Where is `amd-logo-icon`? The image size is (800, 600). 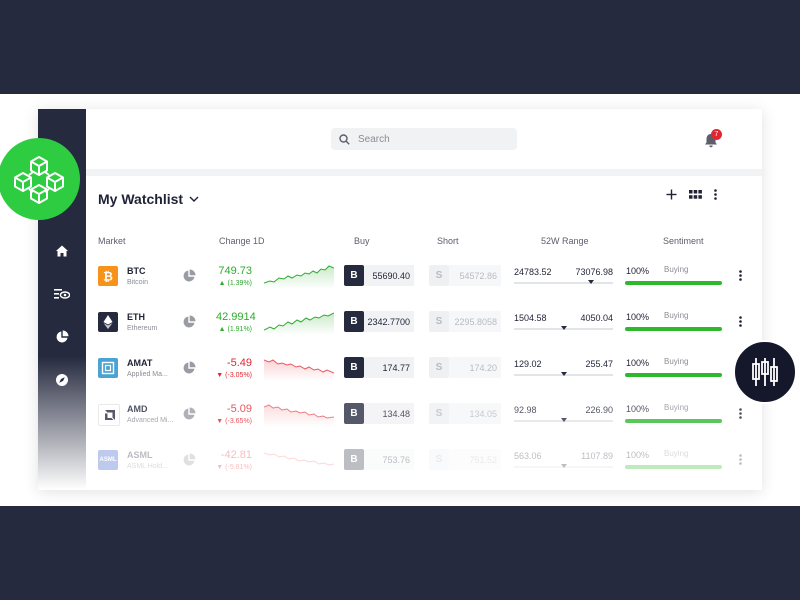
amd-logo-icon is located at coordinates (109, 415).